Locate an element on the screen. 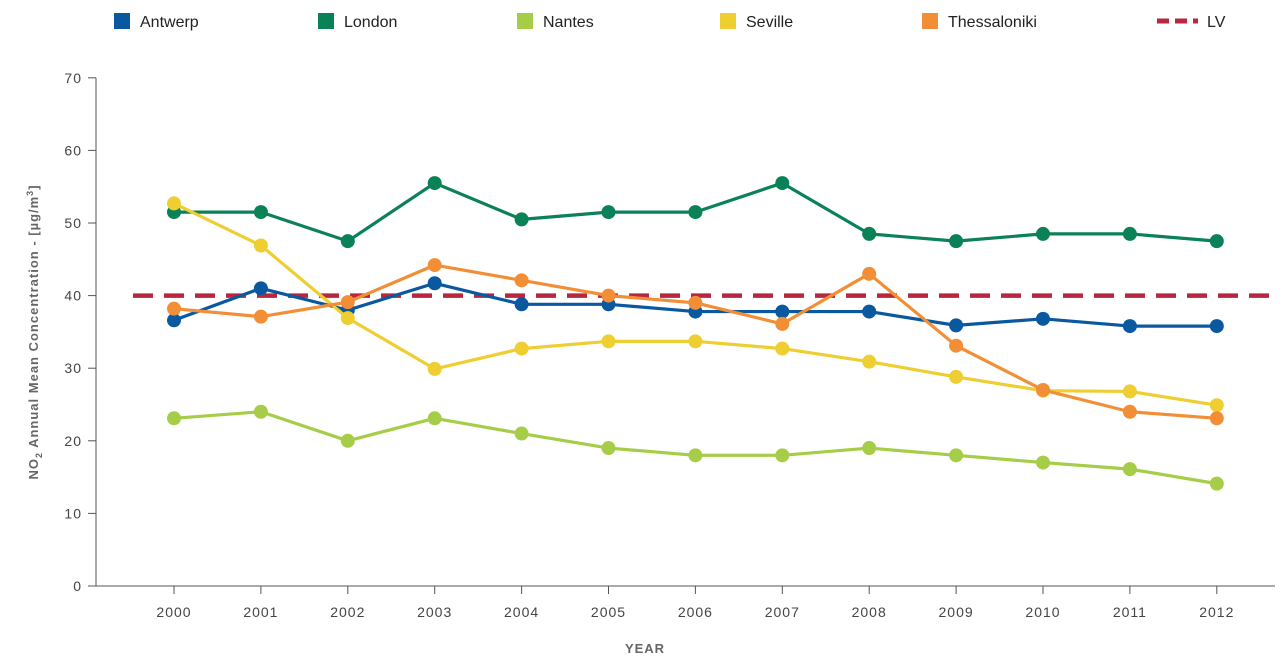 This screenshot has height=660, width=1287. point-london-2002 is located at coordinates (347, 241).